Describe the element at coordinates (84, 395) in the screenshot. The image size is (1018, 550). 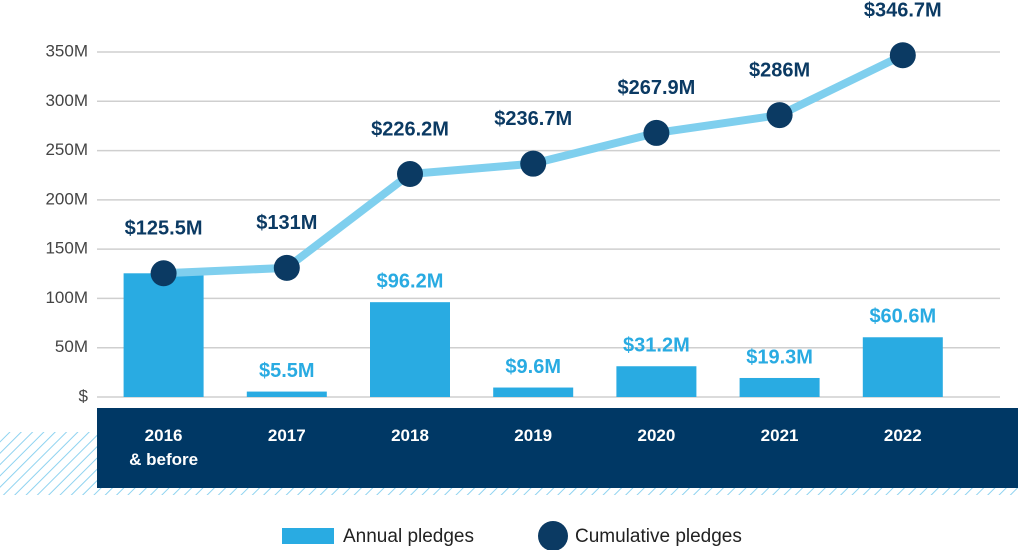
I see `y-tick-label: $` at that location.